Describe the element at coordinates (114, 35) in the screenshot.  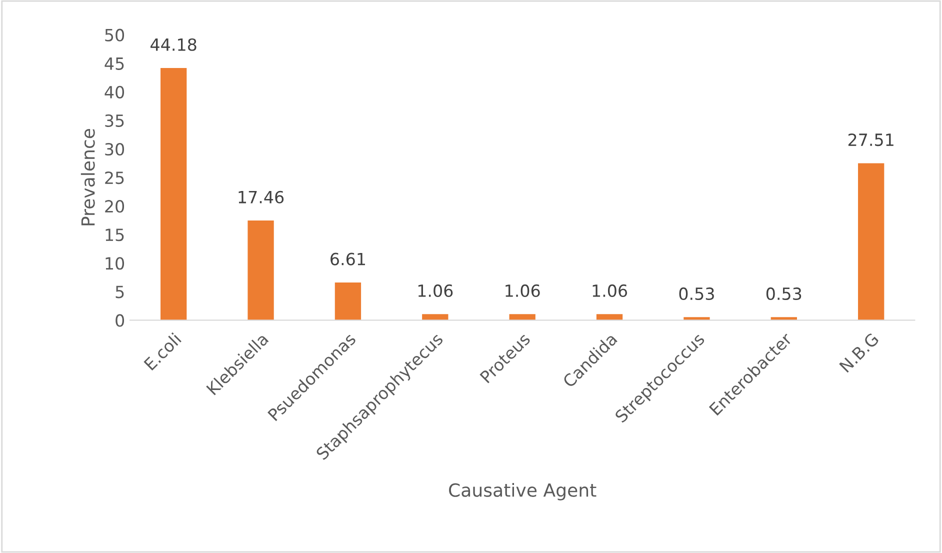
I see `y-tick-label: 50` at that location.